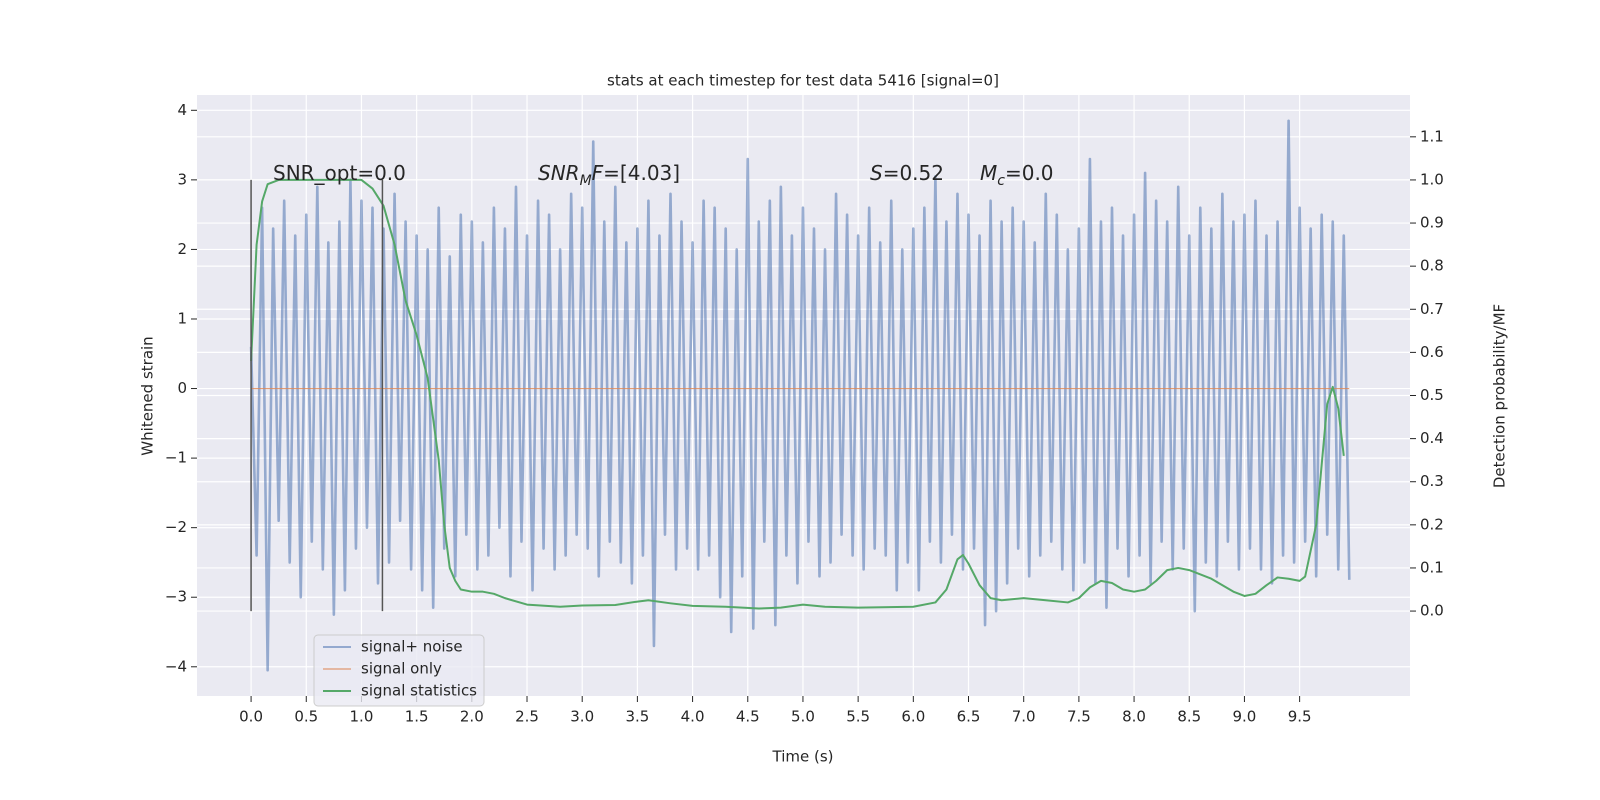  I want to click on x-tick-label: 8.5, so click(1189, 717).